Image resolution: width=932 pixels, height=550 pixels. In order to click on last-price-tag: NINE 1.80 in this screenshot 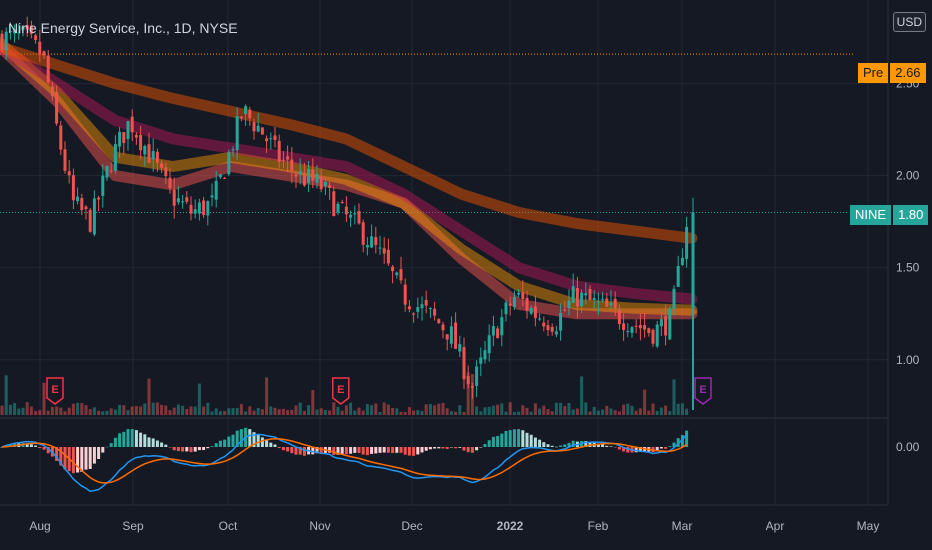, I will do `click(889, 215)`.